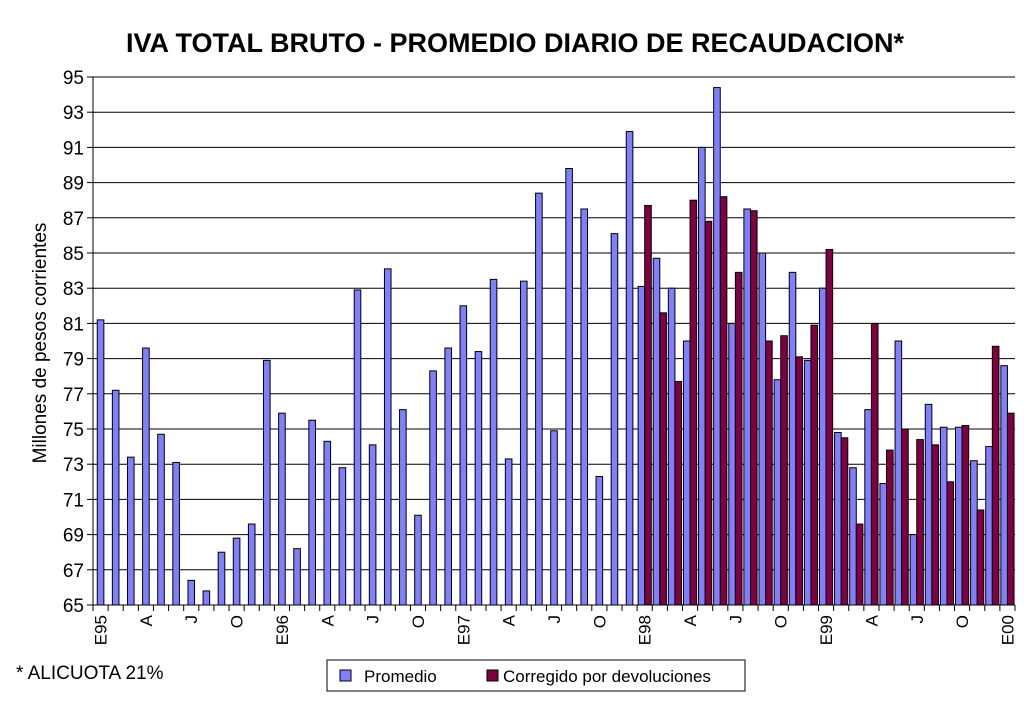  Describe the element at coordinates (492, 675) in the screenshot. I see `legend-swatch-corregido` at that location.